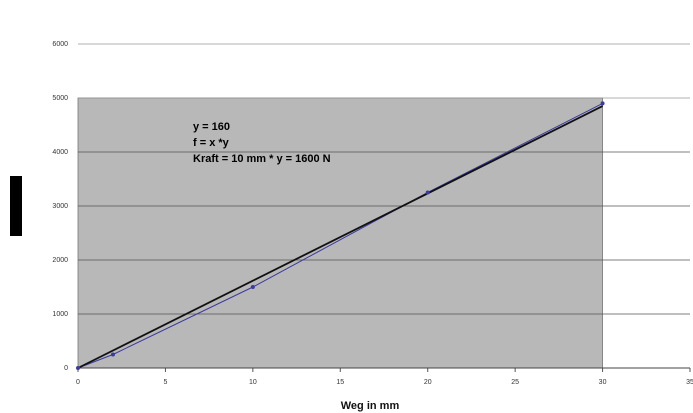 Image resolution: width=693 pixels, height=413 pixels. I want to click on y-tick-label: 1000, so click(60, 314).